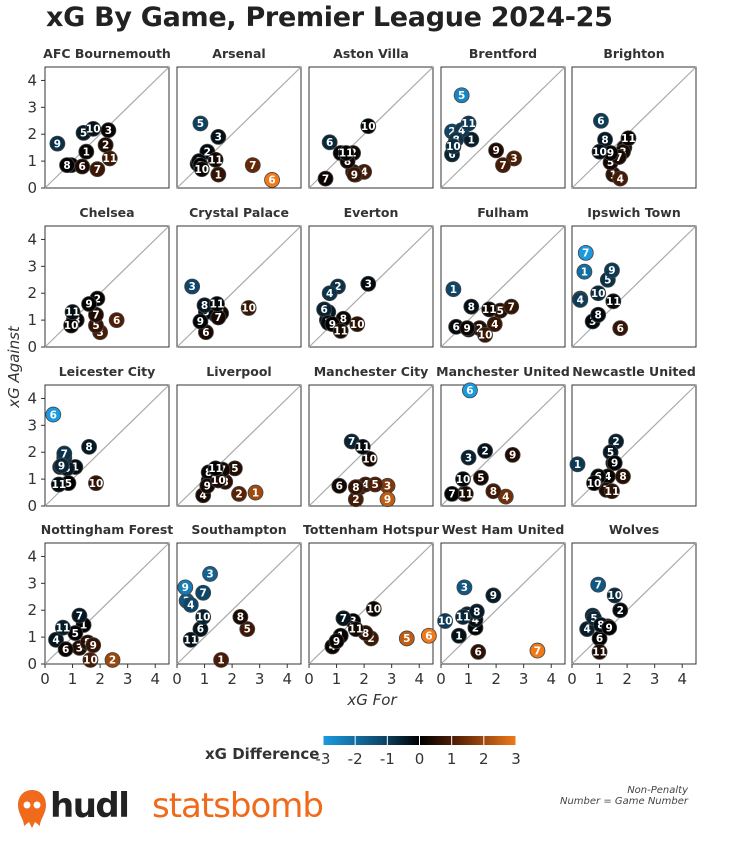 This screenshot has height=850, width=731. What do you see at coordinates (503, 127) in the screenshot?
I see `reference-line` at bounding box center [503, 127].